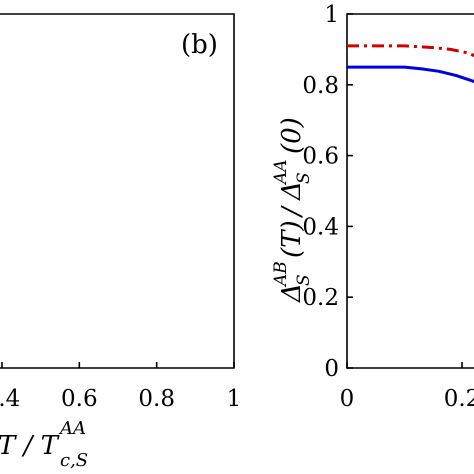 The width and height of the screenshot is (474, 474). Describe the element at coordinates (331, 15) in the screenshot. I see `right-y-tick-label: 1` at that location.